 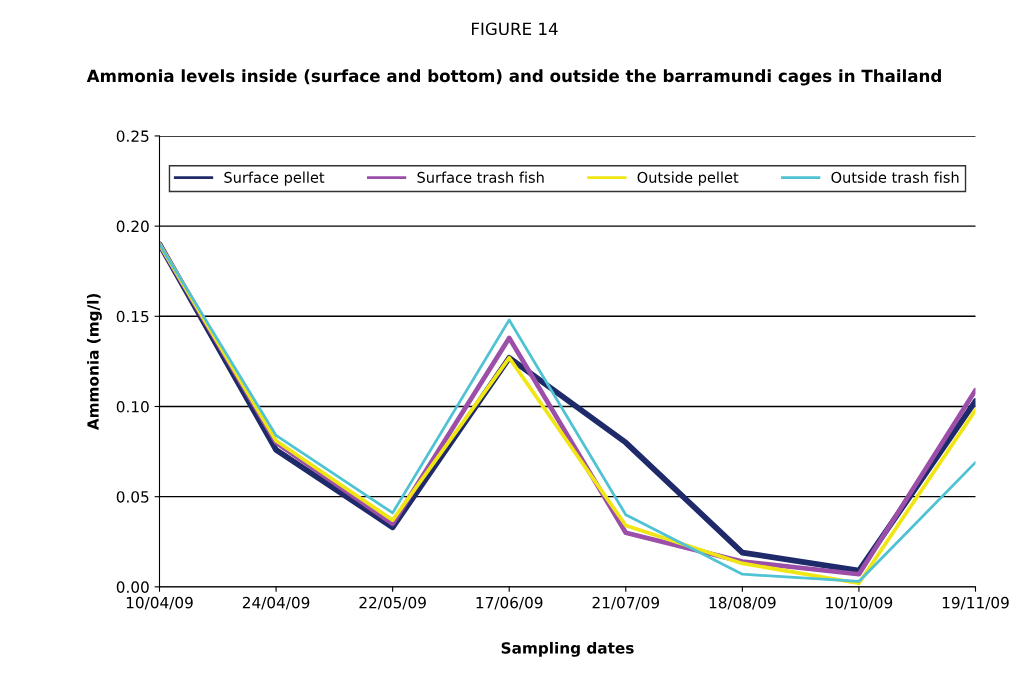 What do you see at coordinates (626, 603) in the screenshot?
I see `x-tick-label: 21/07/09` at bounding box center [626, 603].